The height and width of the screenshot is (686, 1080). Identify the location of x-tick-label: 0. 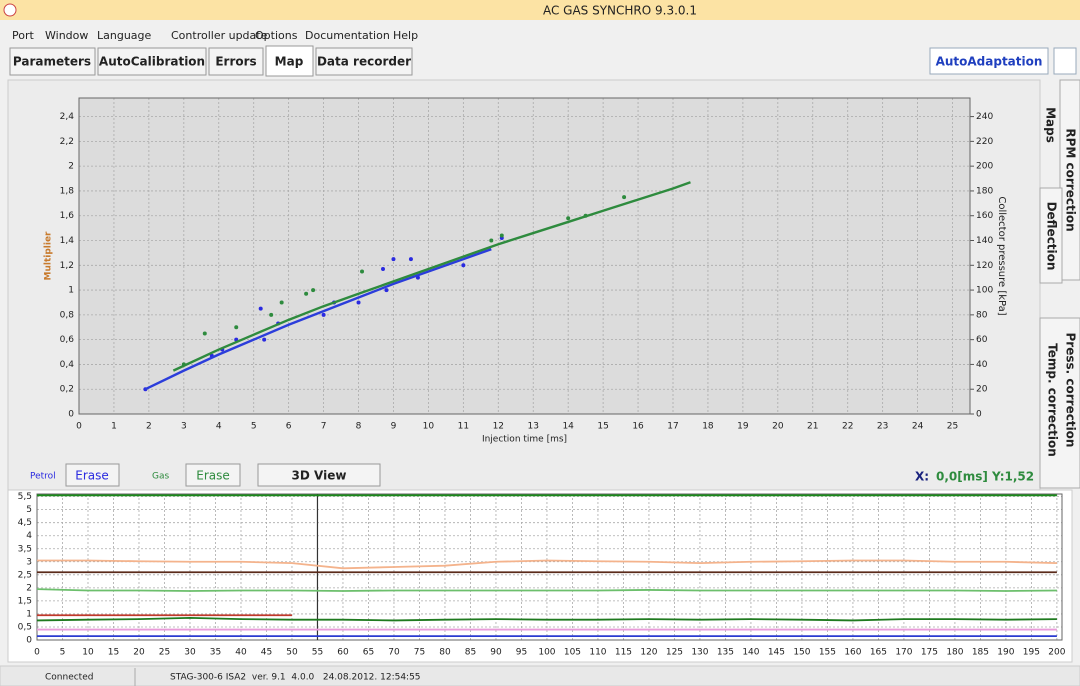
(37, 653).